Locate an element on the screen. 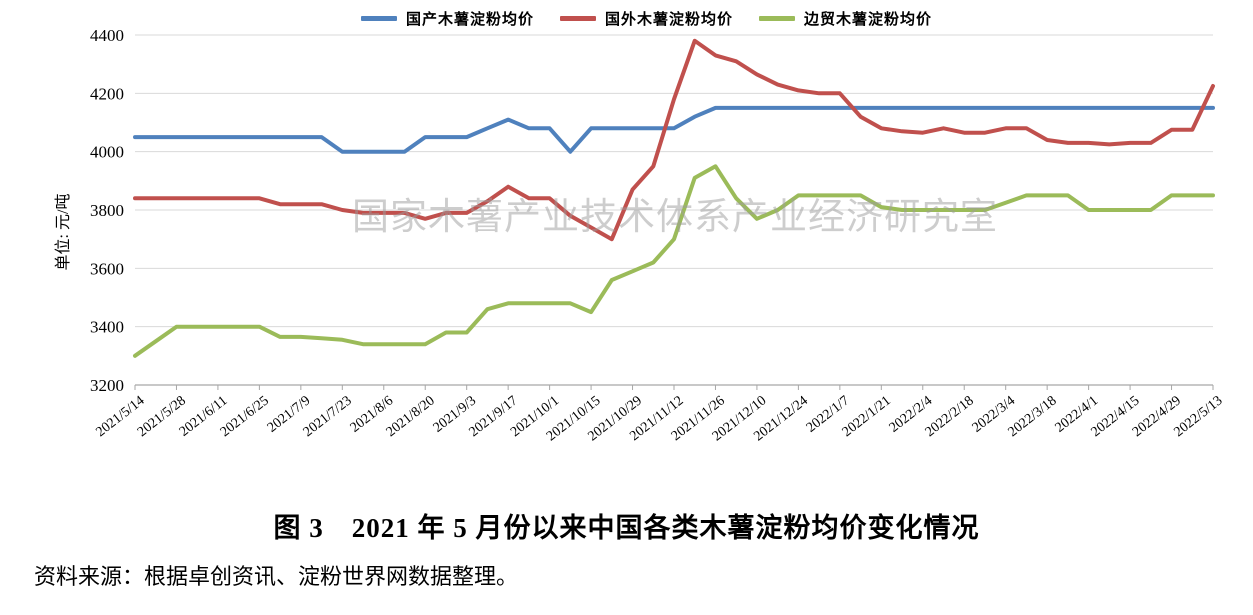  legend-item-domestic: 国产木薯淀粉均价 is located at coordinates (447, 18).